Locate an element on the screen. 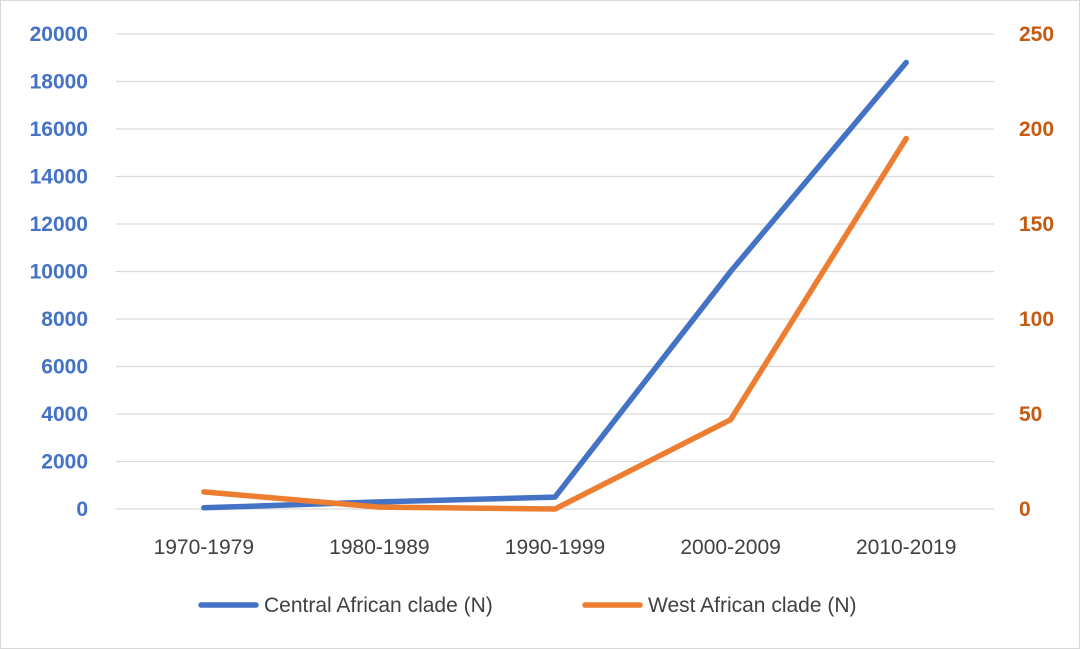 This screenshot has height=649, width=1080. right-axis-tick-label: 0 is located at coordinates (1025, 509).